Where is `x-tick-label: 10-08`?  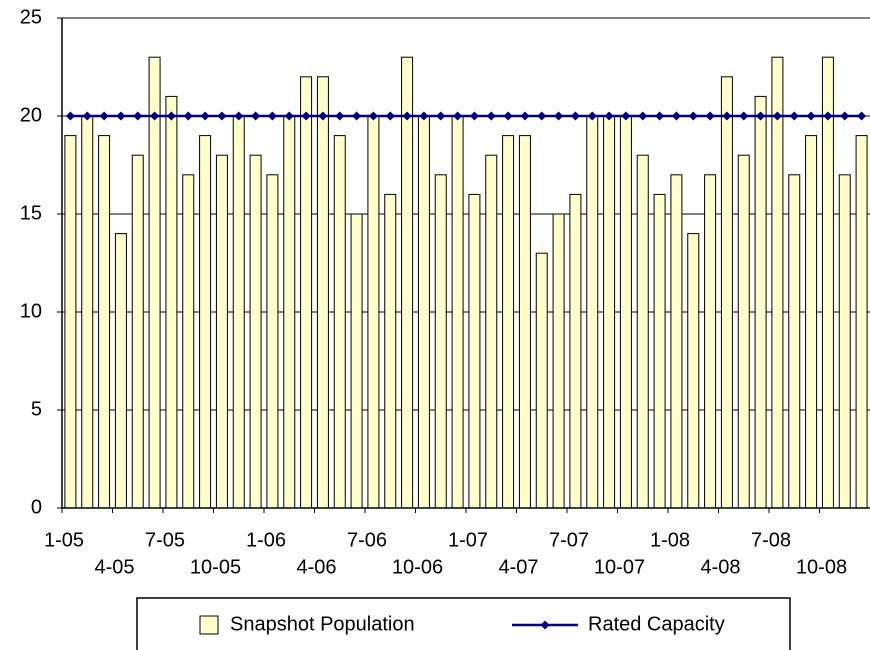 x-tick-label: 10-08 is located at coordinates (821, 567).